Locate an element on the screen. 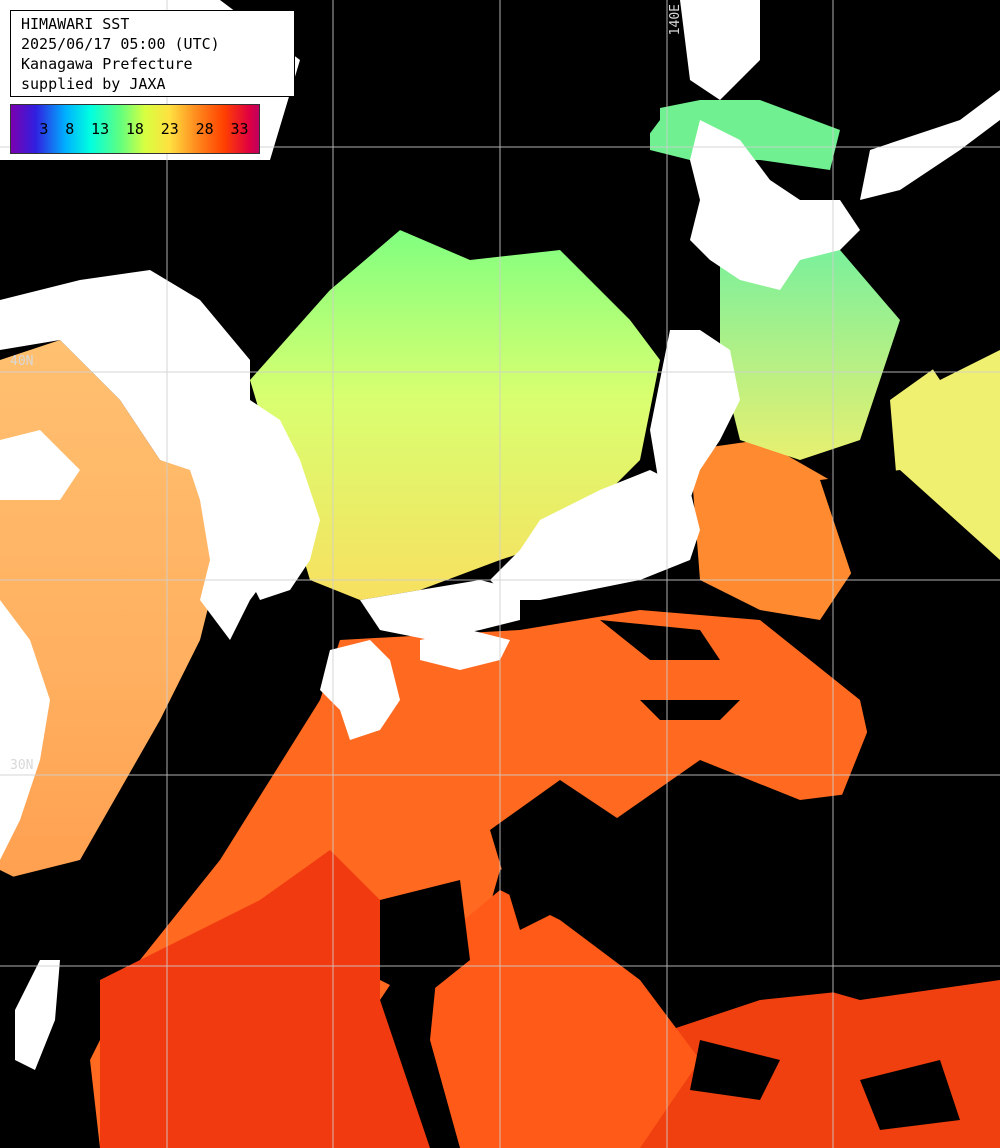  cloud-korea-strait is located at coordinates (220, 750).